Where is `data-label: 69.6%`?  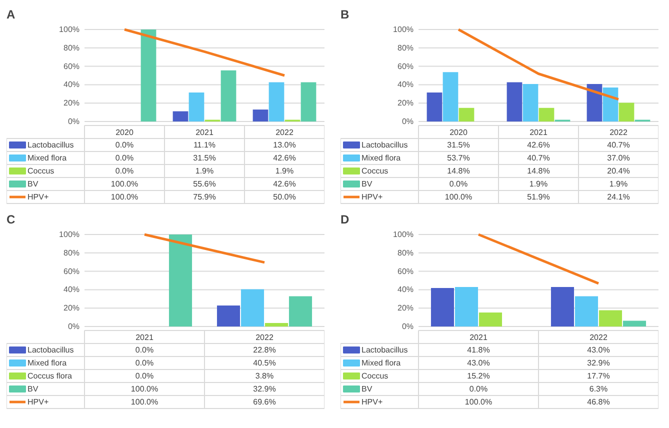 data-label: 69.6% is located at coordinates (264, 402).